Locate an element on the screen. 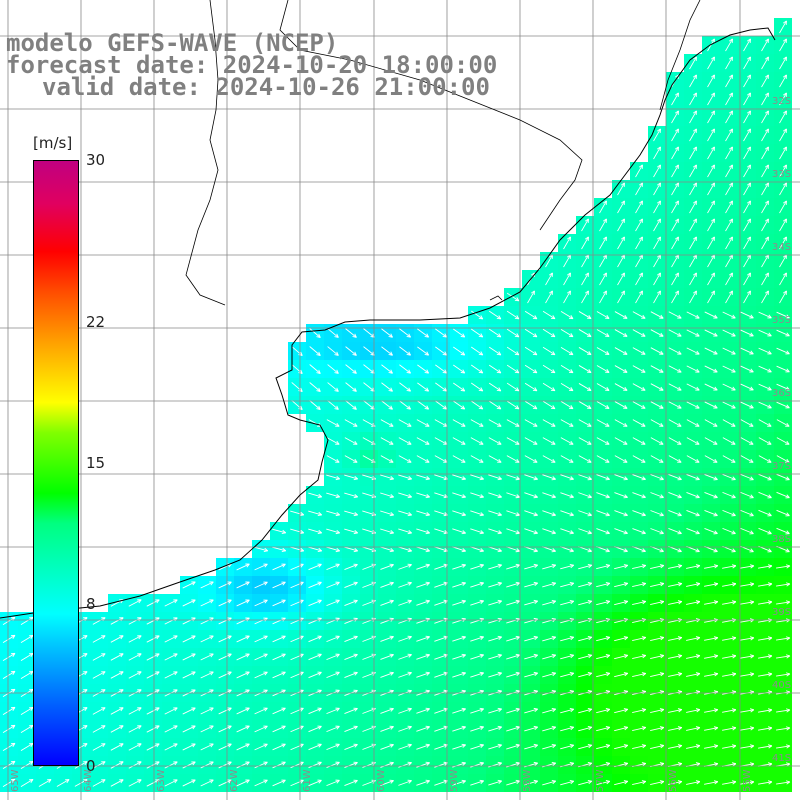 The image size is (800, 800). latitude-label: 40S is located at coordinates (781, 685).